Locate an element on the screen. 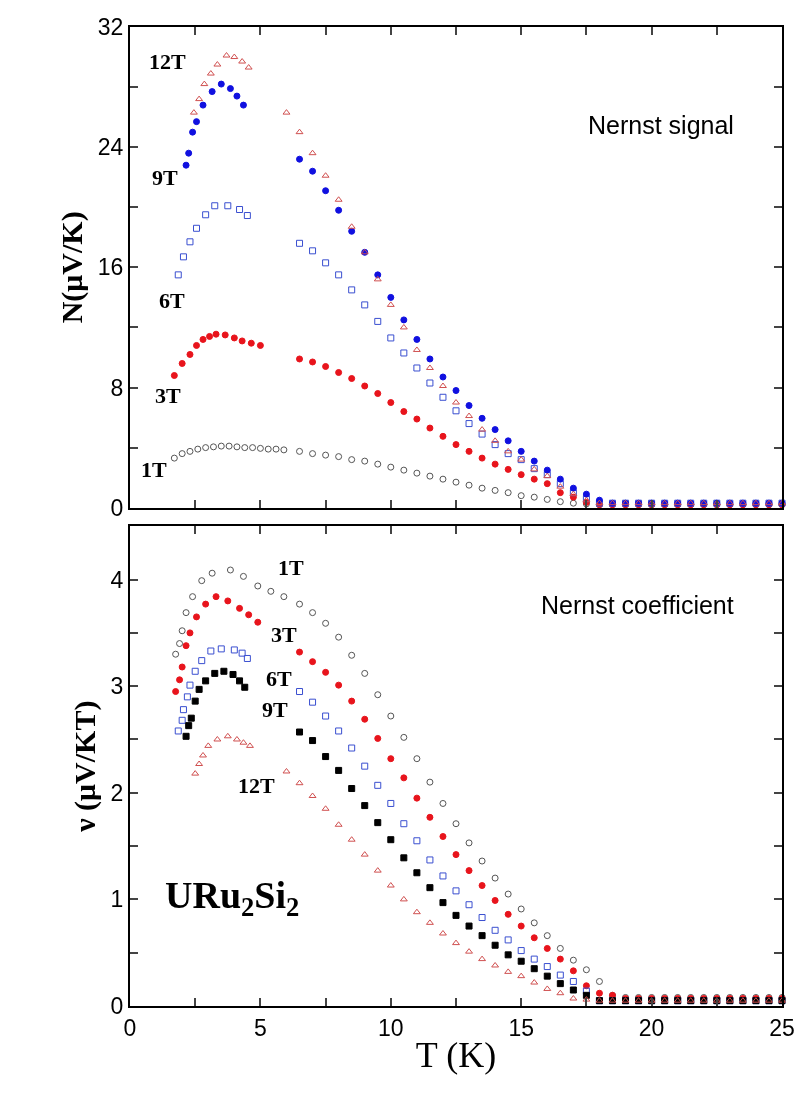 This screenshot has width=807, height=1109. y-tick-label: 2 is located at coordinates (117, 792).